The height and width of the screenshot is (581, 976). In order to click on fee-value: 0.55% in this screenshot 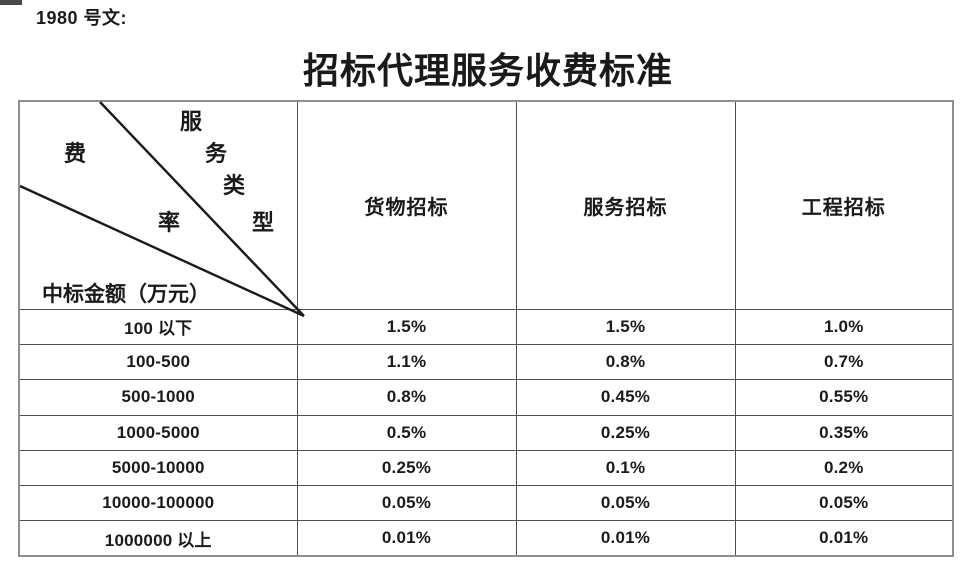, I will do `click(844, 397)`.